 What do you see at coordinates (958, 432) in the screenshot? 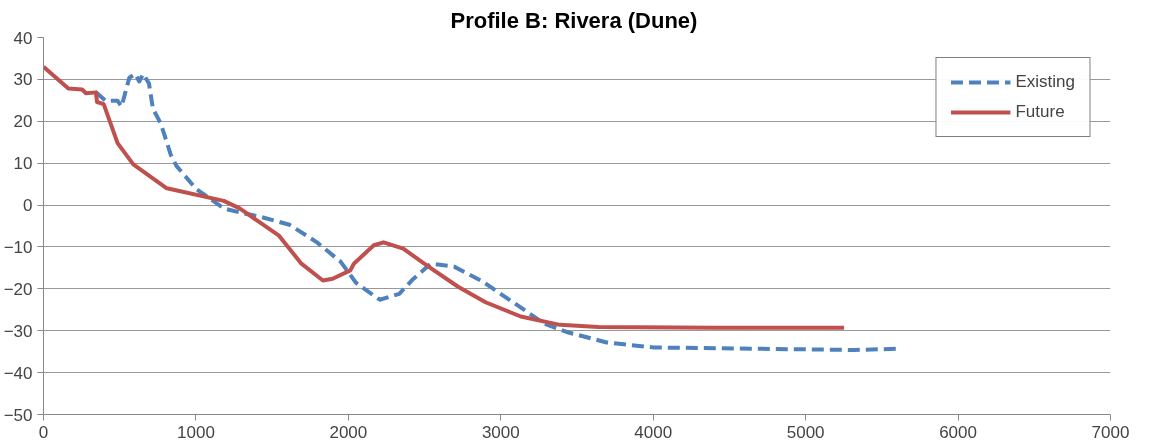
I see `x-tick-label: 6000` at bounding box center [958, 432].